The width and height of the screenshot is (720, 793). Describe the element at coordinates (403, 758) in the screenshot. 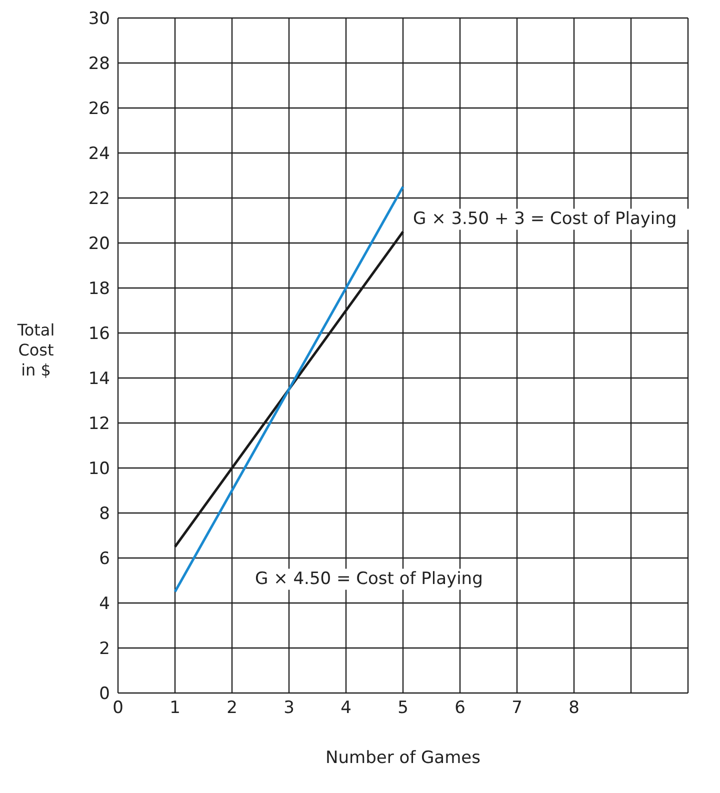

I see `x-axis-title: Number of Games` at that location.